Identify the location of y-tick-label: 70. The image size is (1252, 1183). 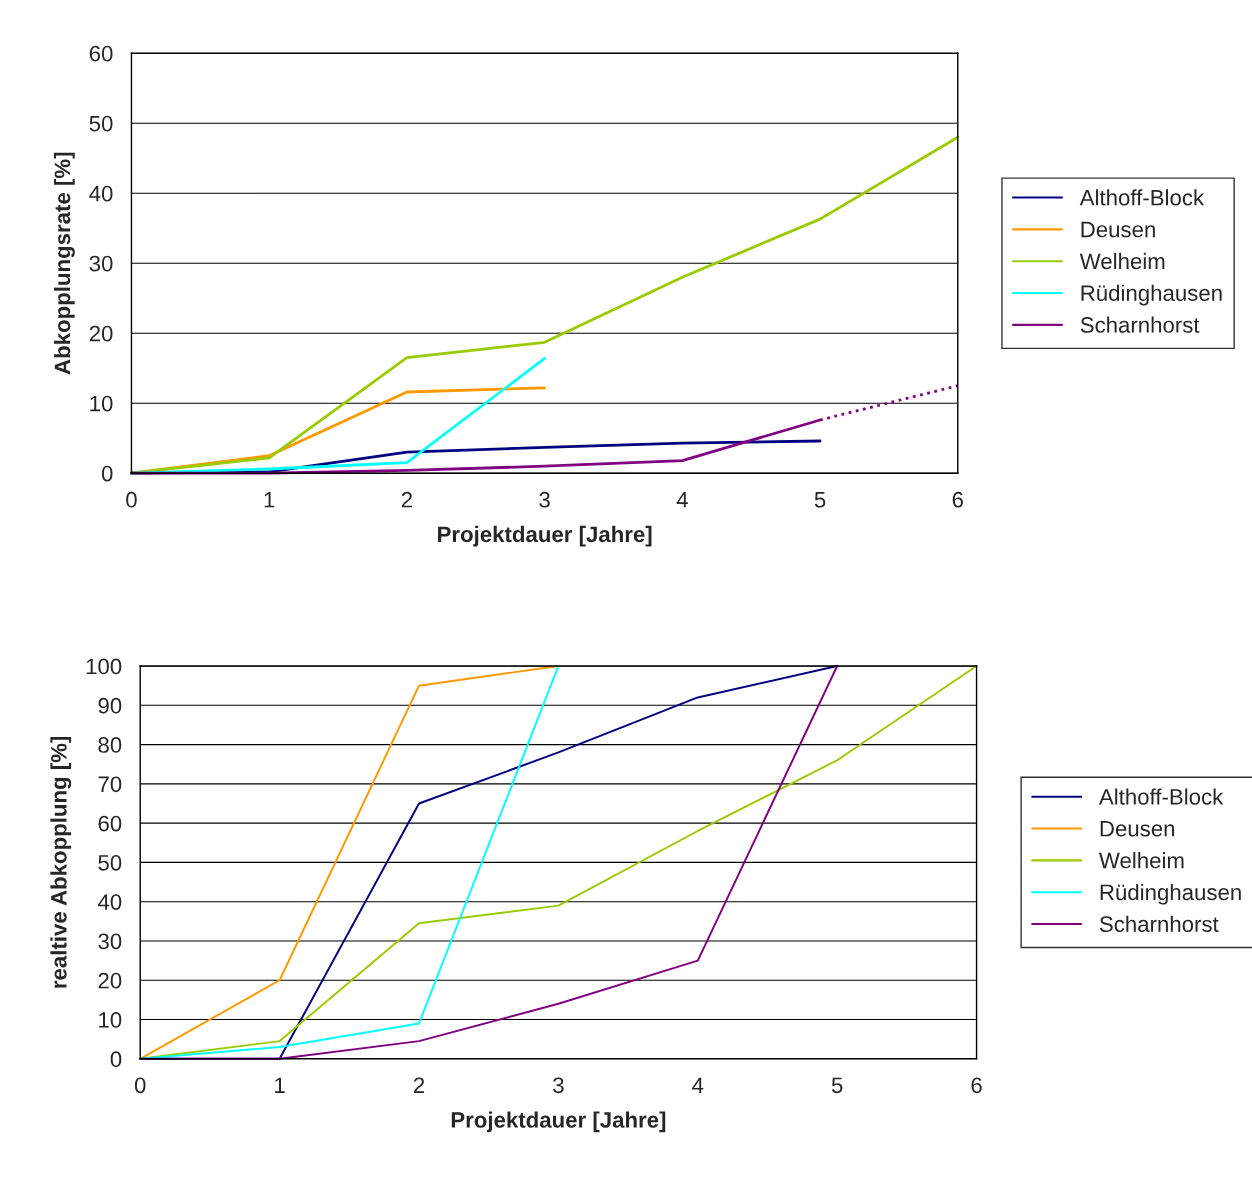
(110, 784).